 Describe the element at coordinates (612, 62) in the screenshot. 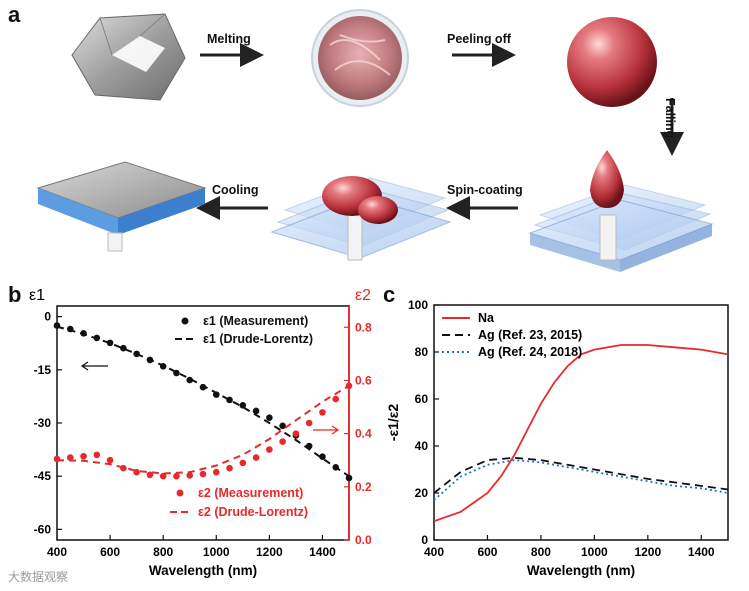

I see `peeled-sodium-sphere` at that location.